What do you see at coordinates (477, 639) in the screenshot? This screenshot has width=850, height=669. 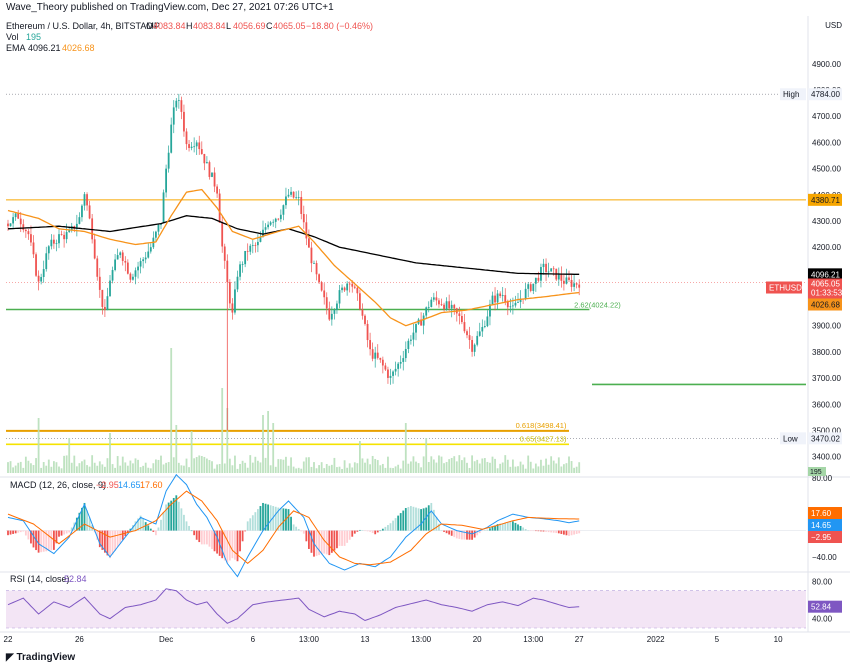 I see `time-tick-label: 20` at bounding box center [477, 639].